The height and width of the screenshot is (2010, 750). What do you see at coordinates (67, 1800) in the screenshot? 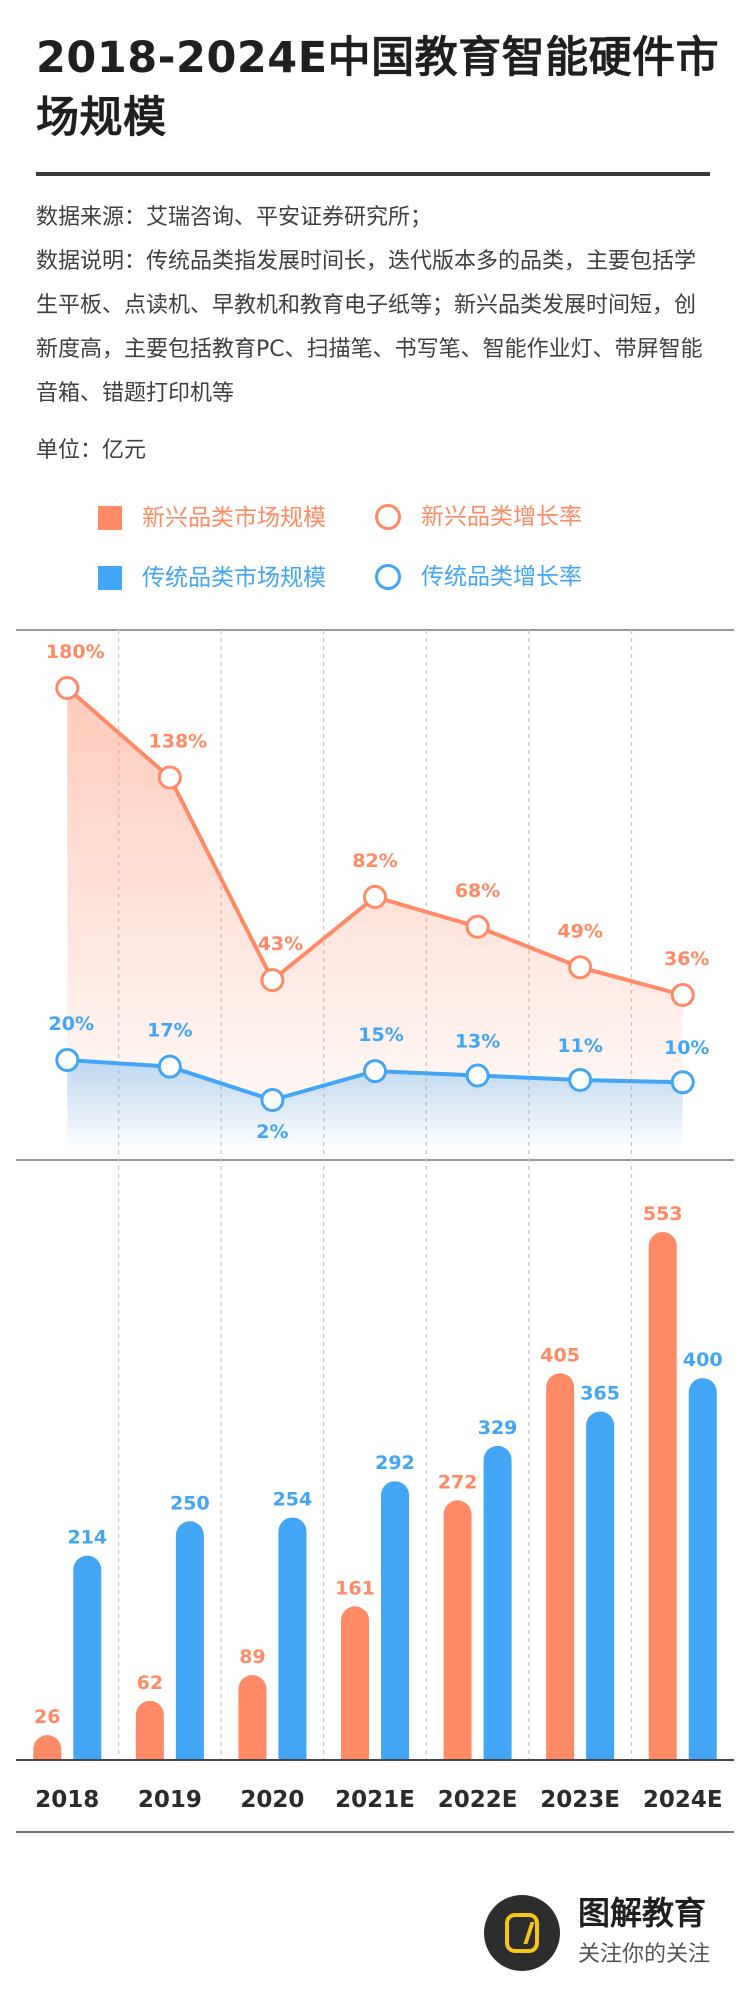
I see `x-tick-label: 2018` at bounding box center [67, 1800].